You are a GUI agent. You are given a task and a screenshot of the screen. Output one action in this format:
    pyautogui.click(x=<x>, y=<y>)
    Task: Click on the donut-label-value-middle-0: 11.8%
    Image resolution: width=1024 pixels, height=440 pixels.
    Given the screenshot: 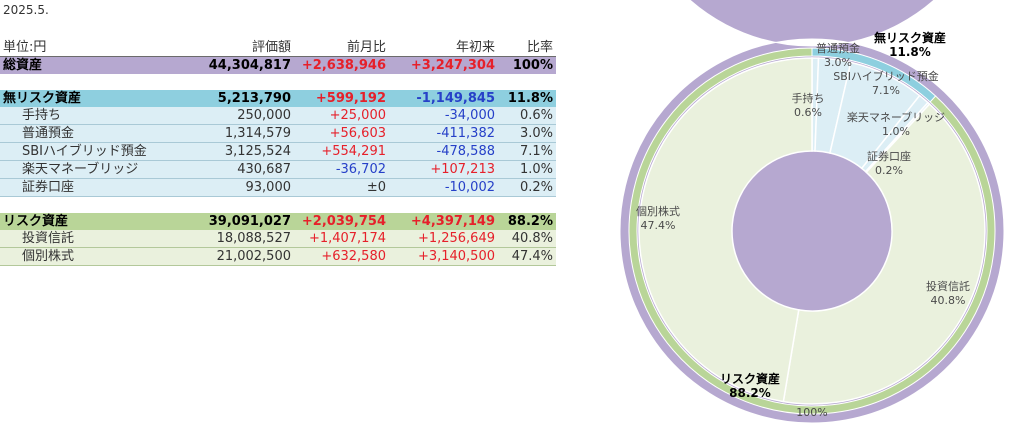 What is the action you would take?
    pyautogui.click(x=910, y=52)
    